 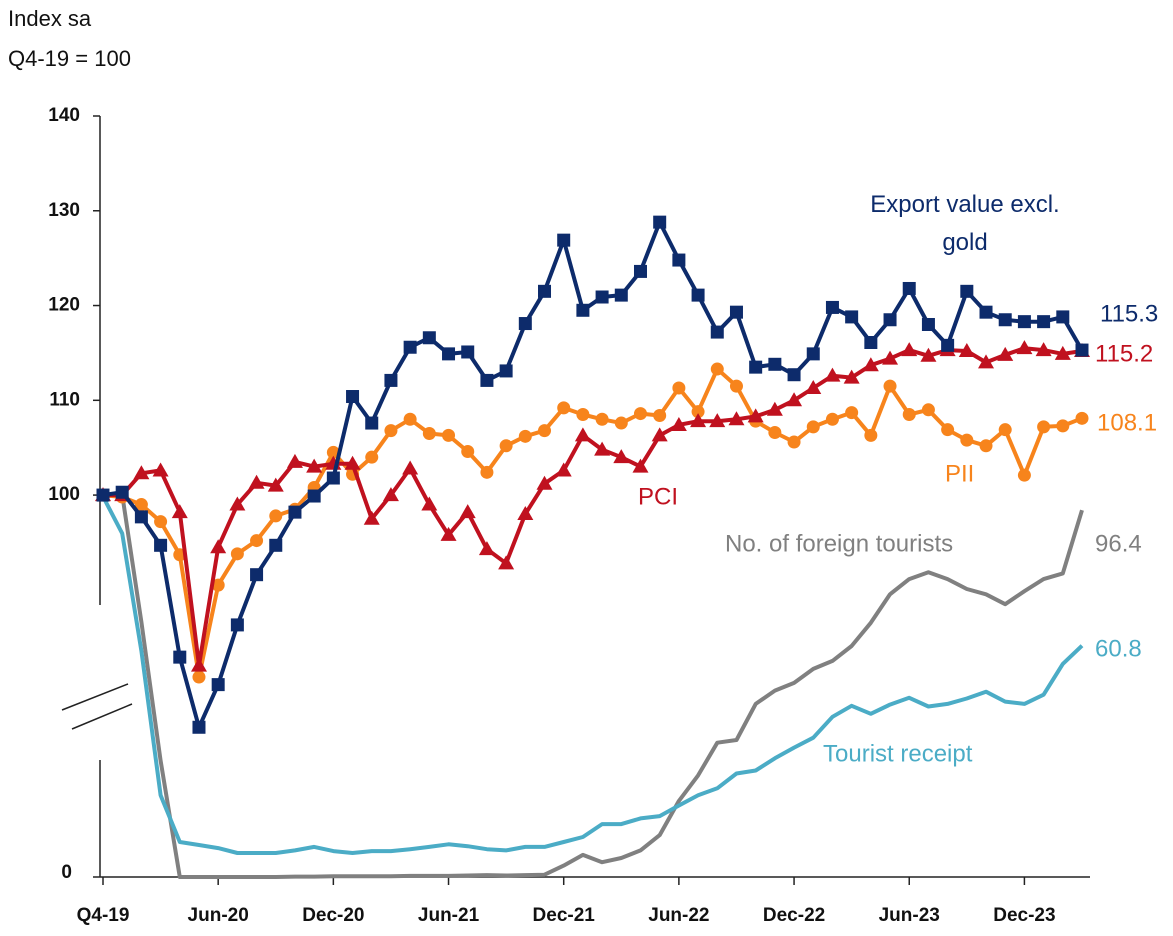 What do you see at coordinates (95, 697) in the screenshot?
I see `axis-break` at bounding box center [95, 697].